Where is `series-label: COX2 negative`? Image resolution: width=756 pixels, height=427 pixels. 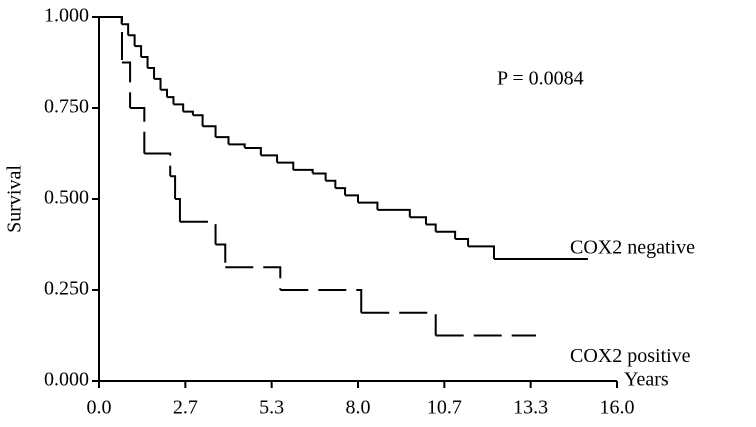 series-label: COX2 negative is located at coordinates (632, 248).